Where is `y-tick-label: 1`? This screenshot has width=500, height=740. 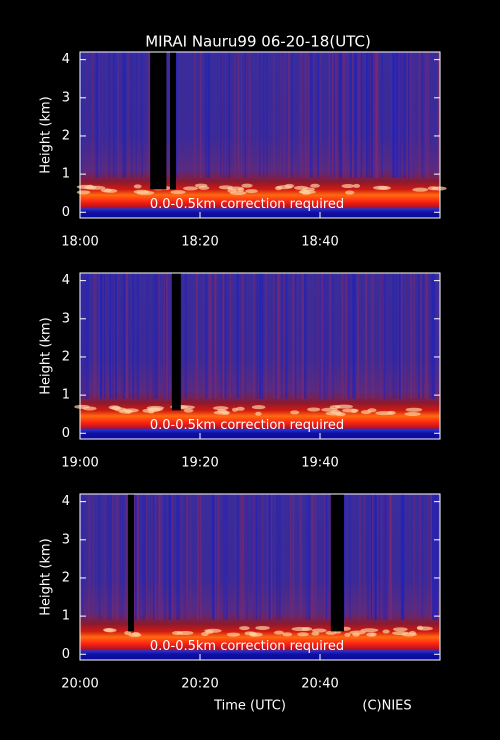 y-tick-label: 1 is located at coordinates (66, 174).